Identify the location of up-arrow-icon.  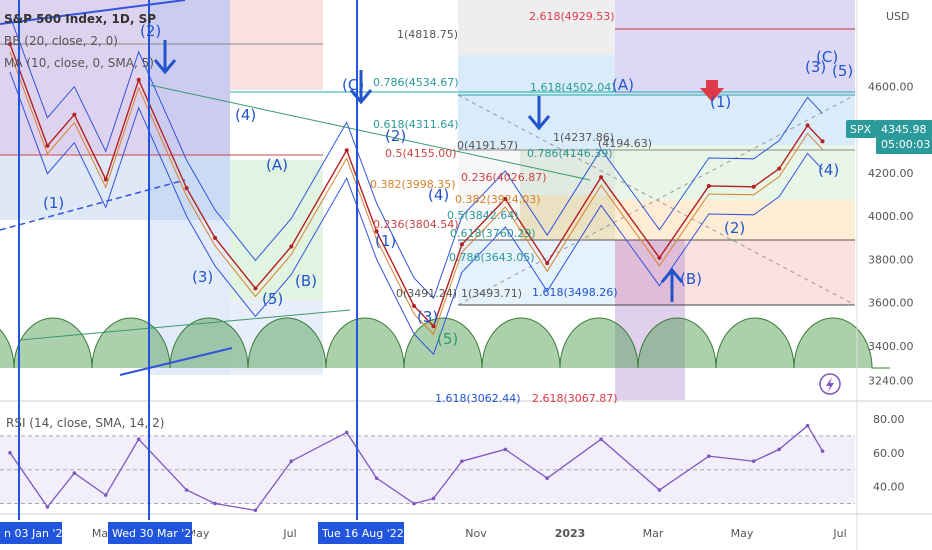
(672, 284).